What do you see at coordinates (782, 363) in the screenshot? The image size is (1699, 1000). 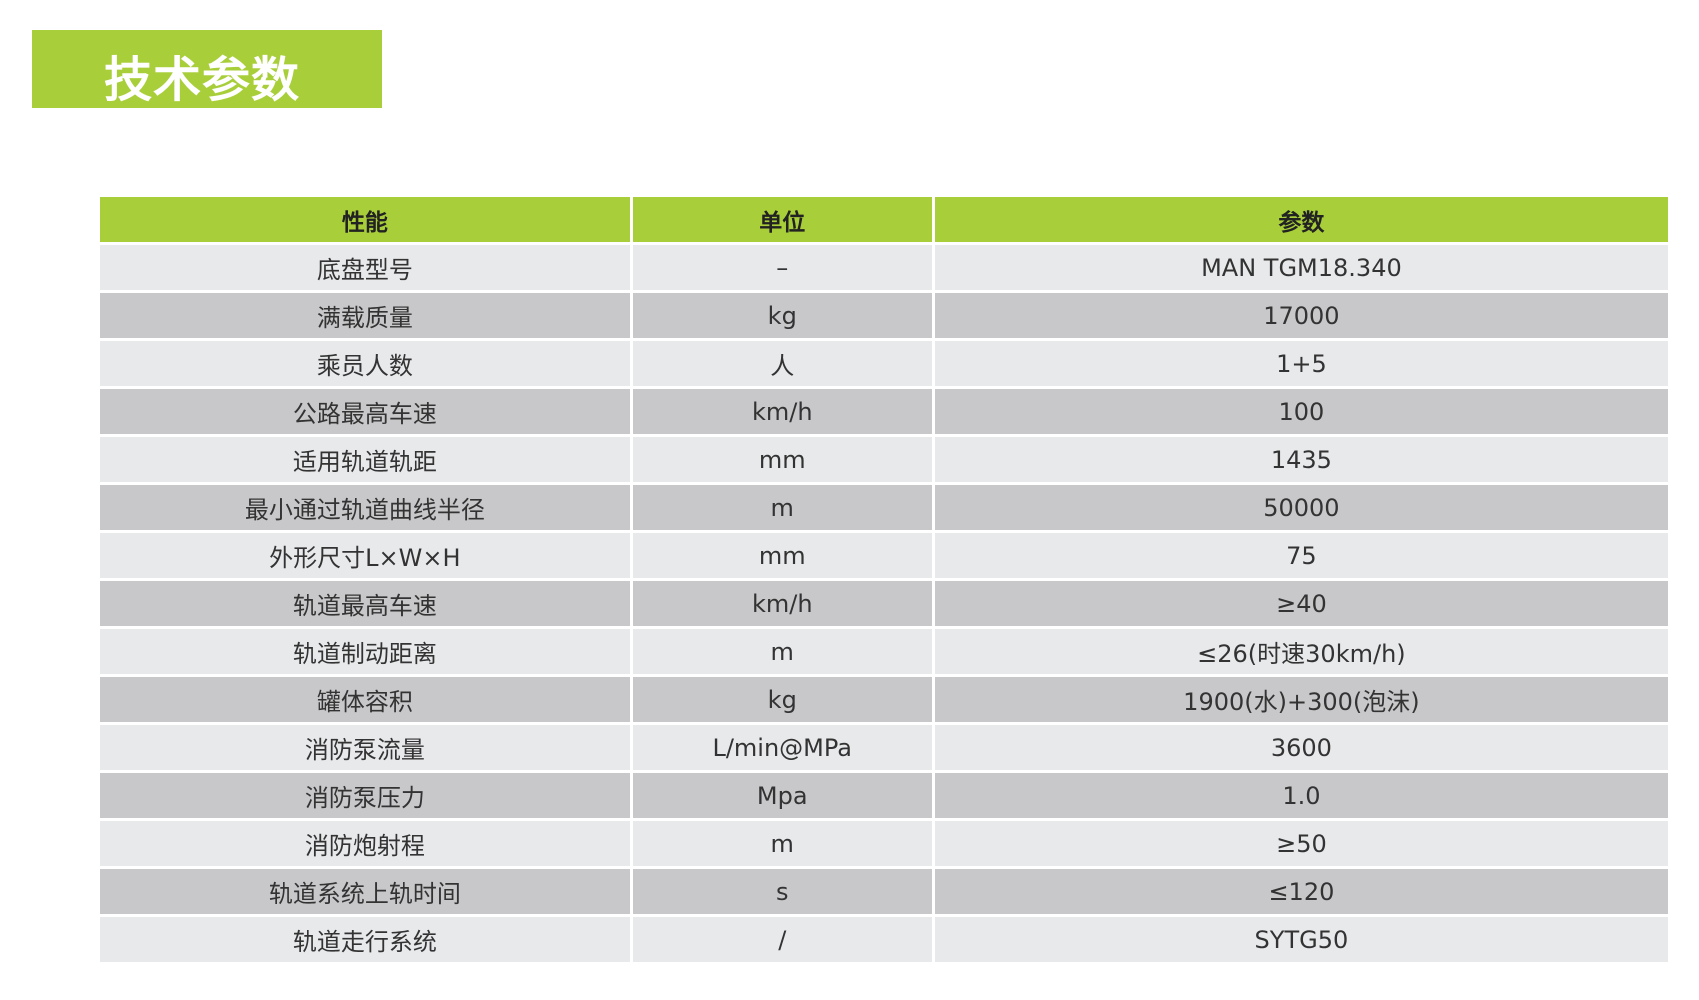 I see `unit-cell: 人` at bounding box center [782, 363].